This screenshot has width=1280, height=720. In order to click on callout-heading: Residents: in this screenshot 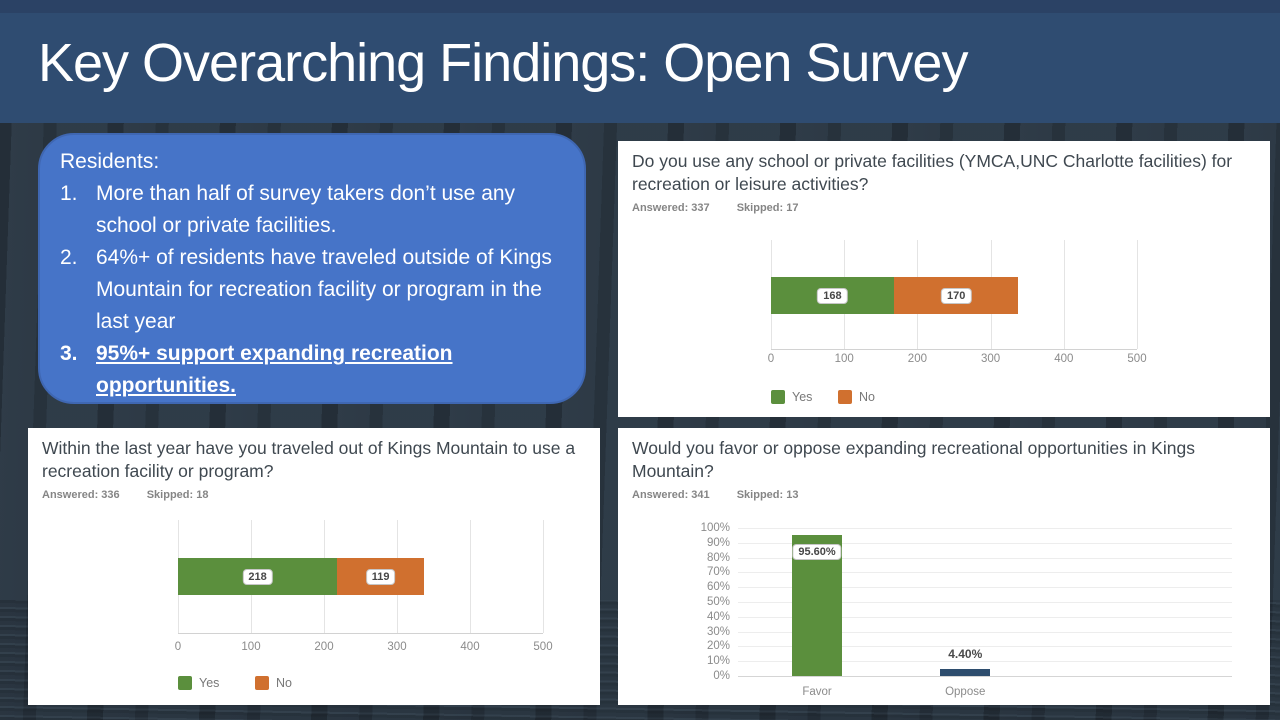, I will do `click(110, 161)`.